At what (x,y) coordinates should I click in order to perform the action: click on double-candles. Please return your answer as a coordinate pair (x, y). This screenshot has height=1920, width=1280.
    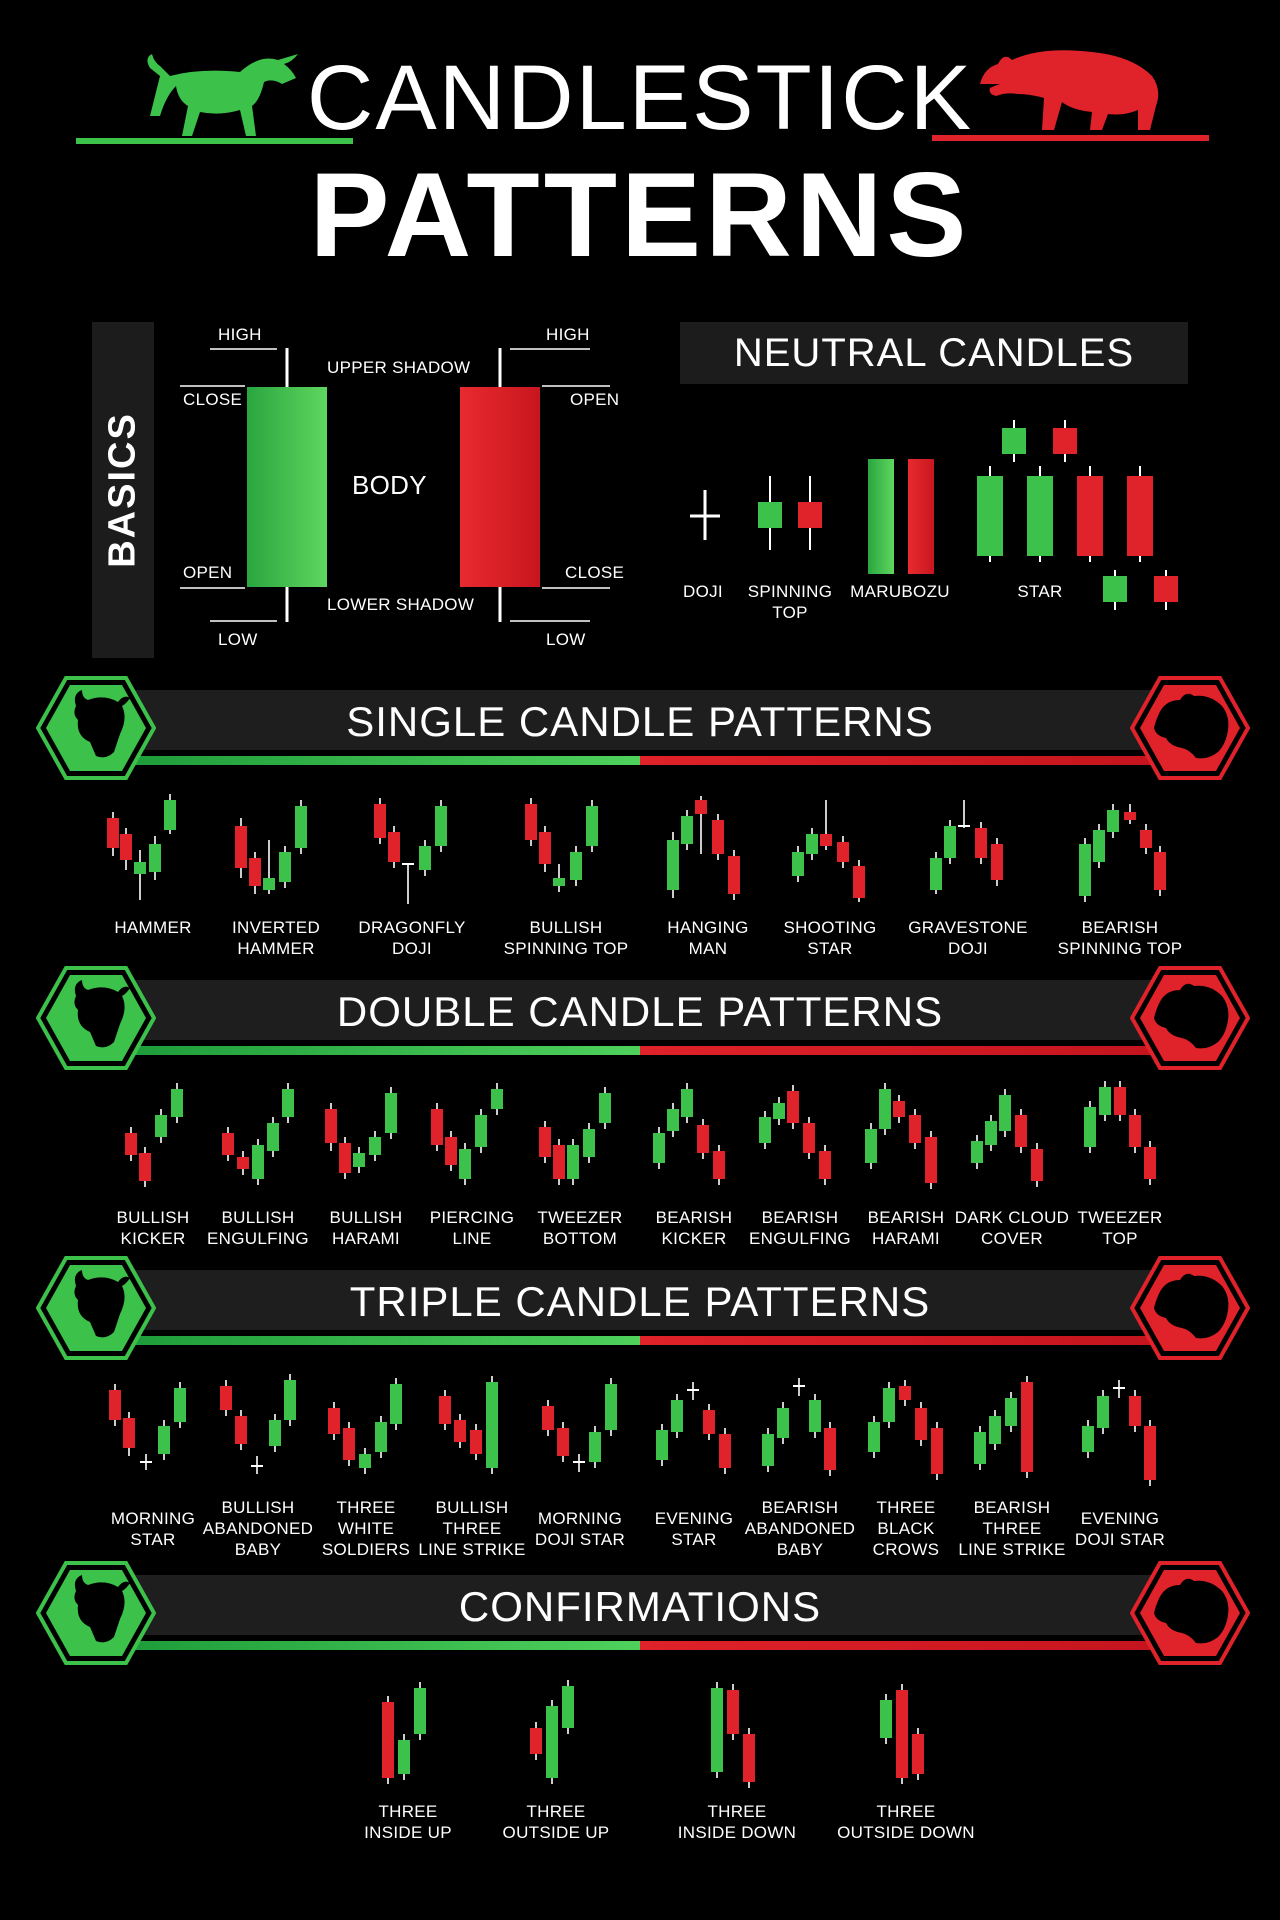
    Looking at the image, I should click on (640, 1135).